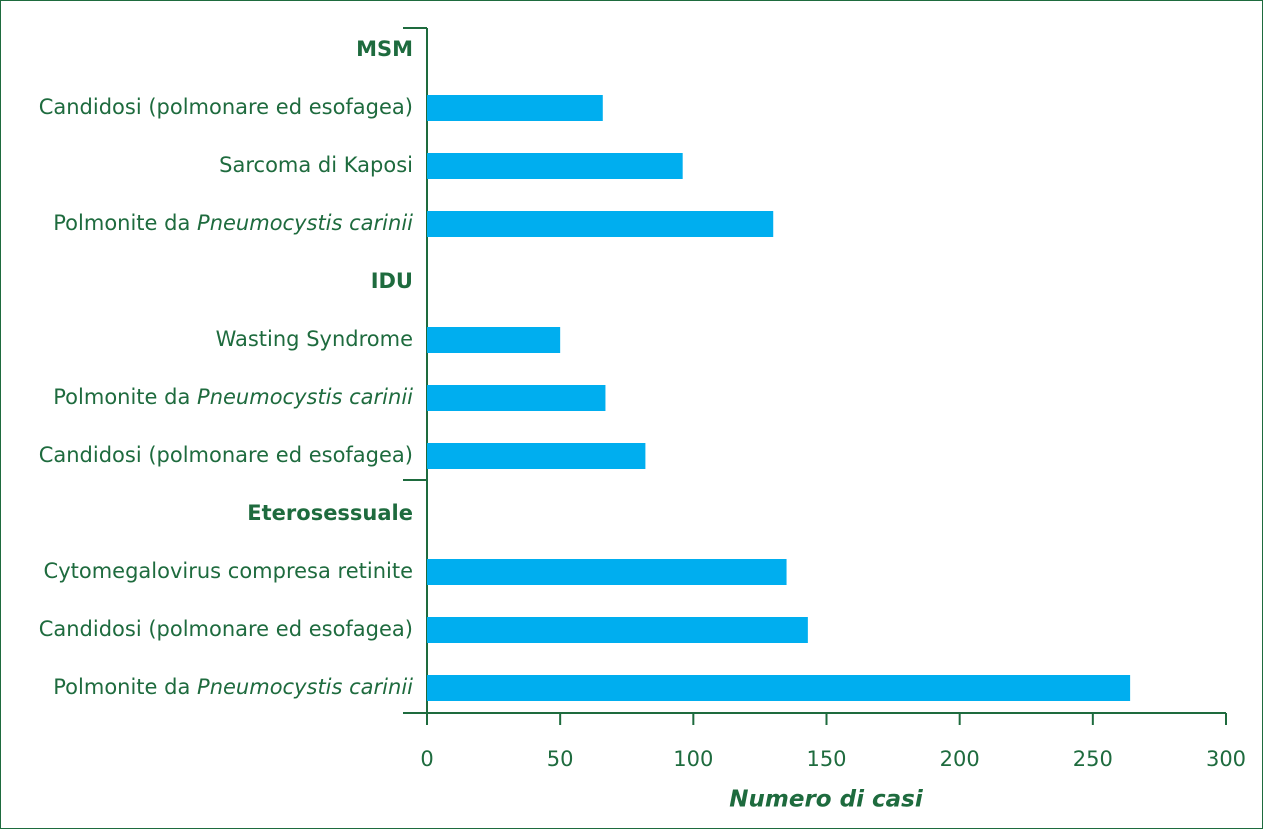 This screenshot has width=1263, height=829. What do you see at coordinates (826, 759) in the screenshot?
I see `x-tick-label: 150` at bounding box center [826, 759].